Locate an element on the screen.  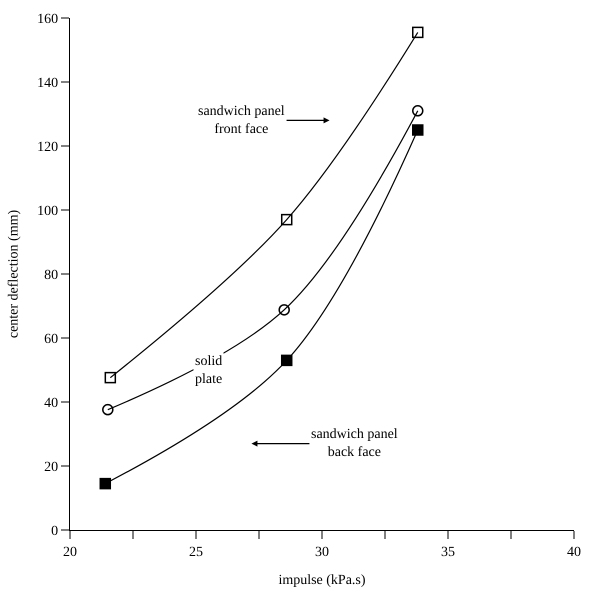
y-axis-title: center deflection (mm) is located at coordinates (14, 274).